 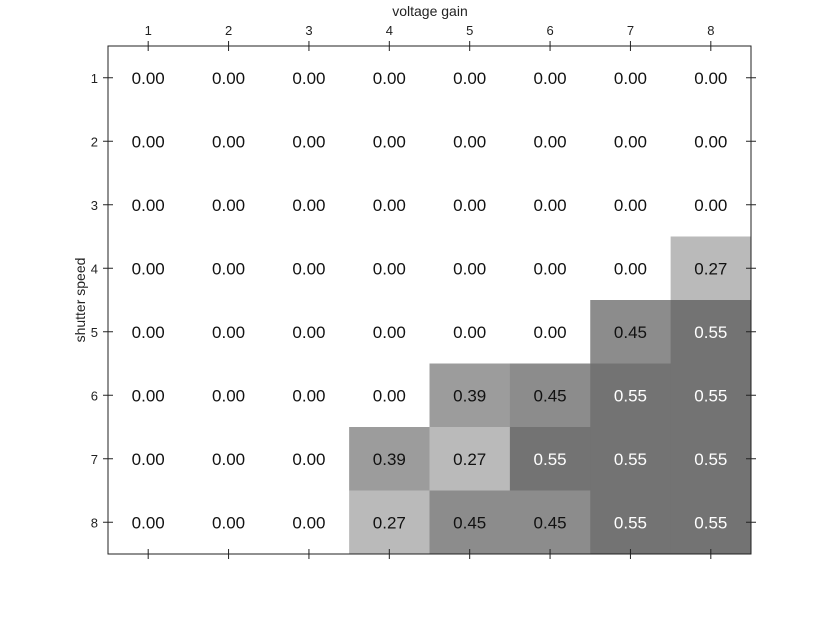 I want to click on cell-value-label-r1-c6: 0.00, so click(x=550, y=78).